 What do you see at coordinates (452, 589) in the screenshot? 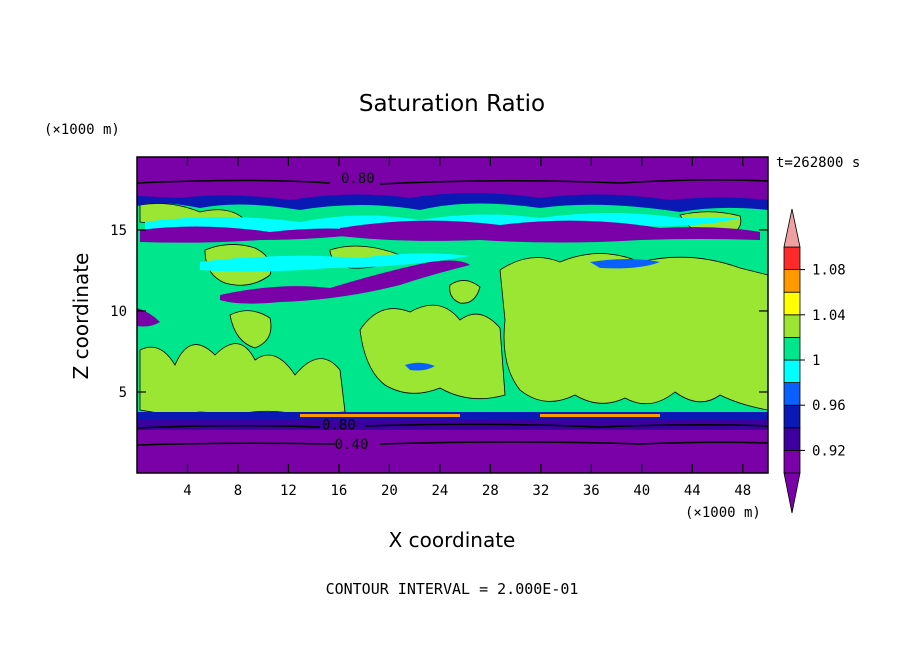
I see `contour-interval-footer: CONTOUR INTERVAL = 2.000E-01` at bounding box center [452, 589].